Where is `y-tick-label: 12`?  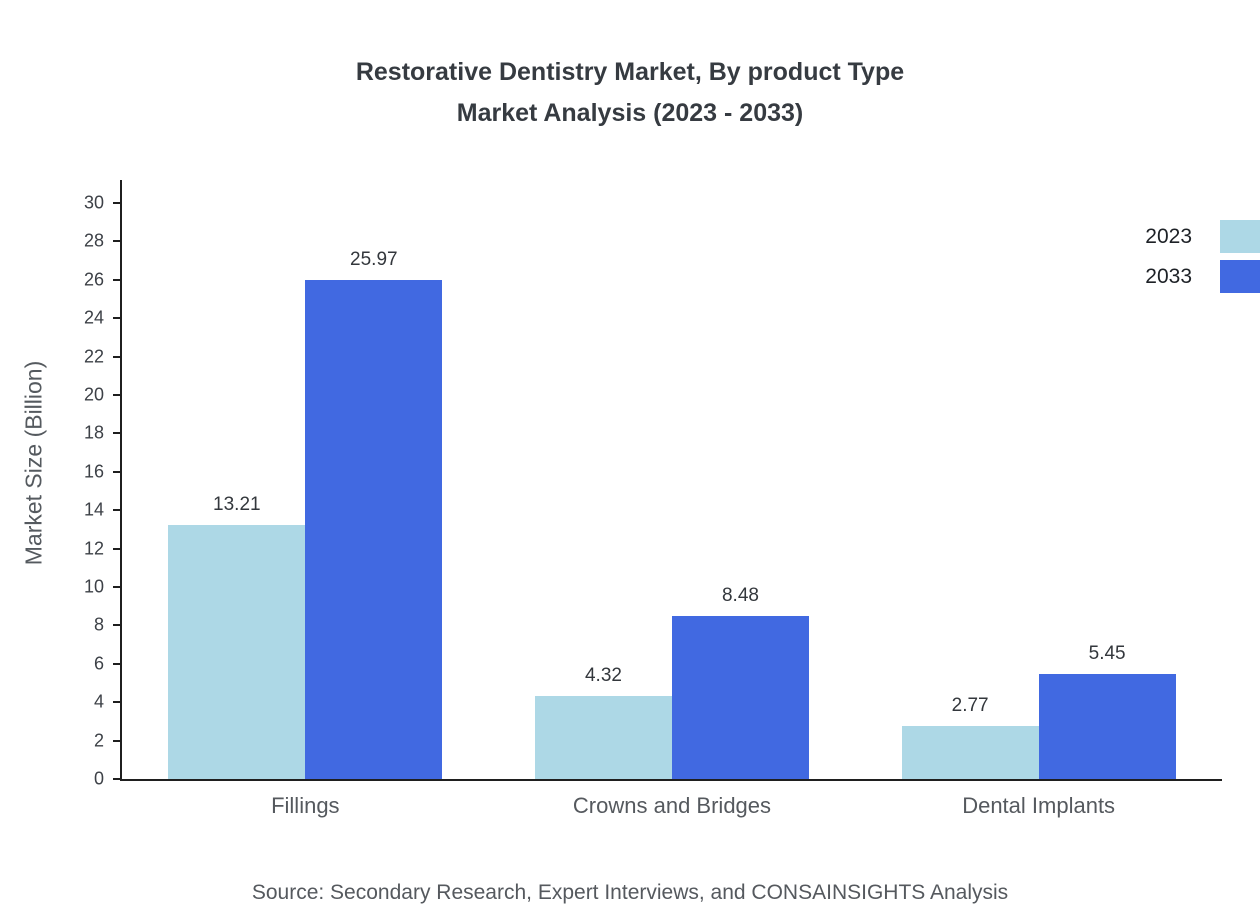
y-tick-label: 12 is located at coordinates (93, 548).